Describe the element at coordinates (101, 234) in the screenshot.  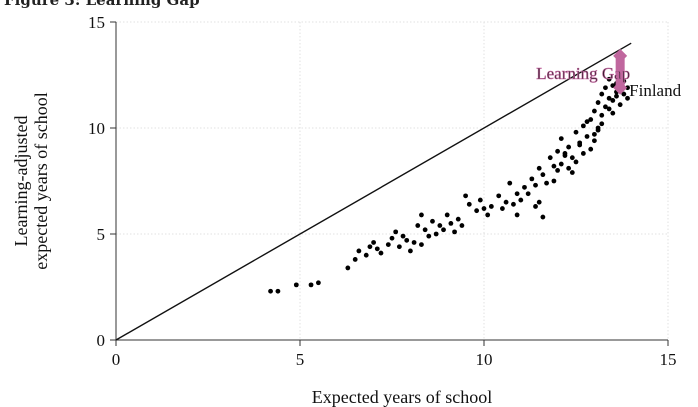
I see `y-tick-label: 5` at that location.